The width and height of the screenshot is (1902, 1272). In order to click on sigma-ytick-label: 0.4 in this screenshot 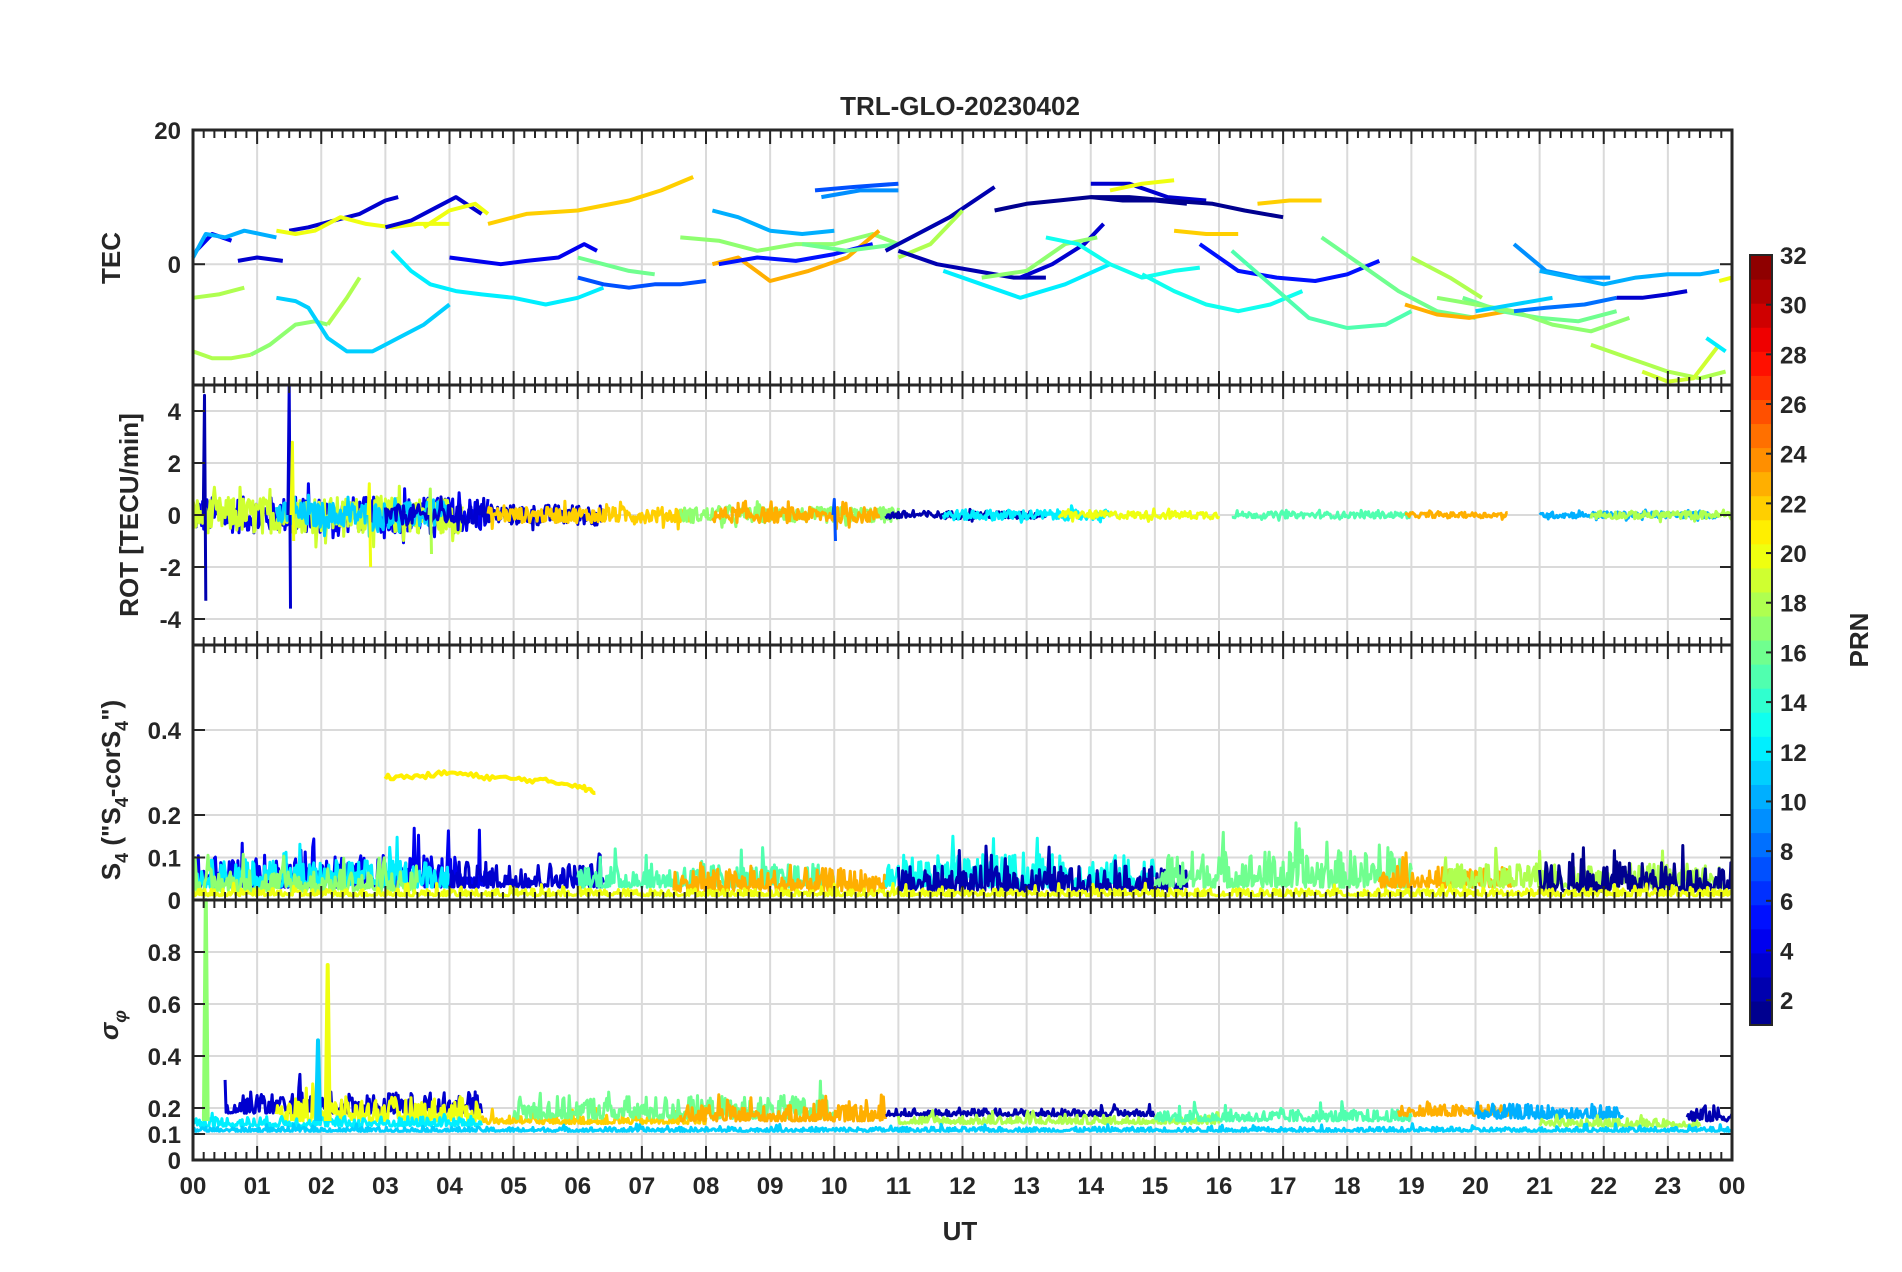, I will do `click(165, 1057)`.